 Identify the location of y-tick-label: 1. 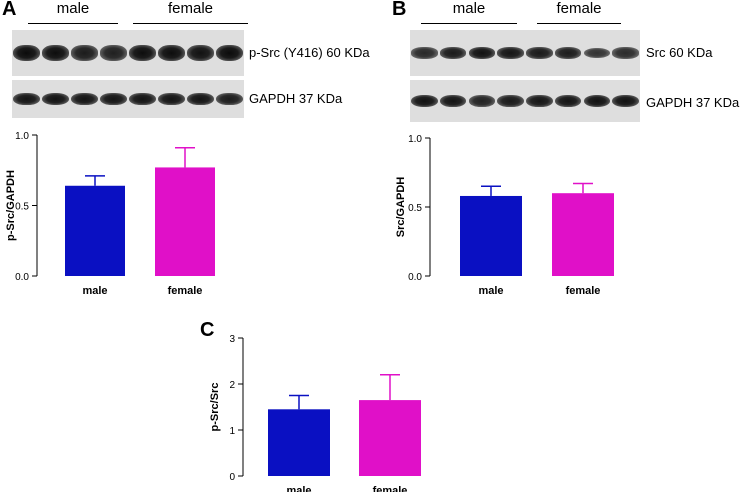
(232, 431).